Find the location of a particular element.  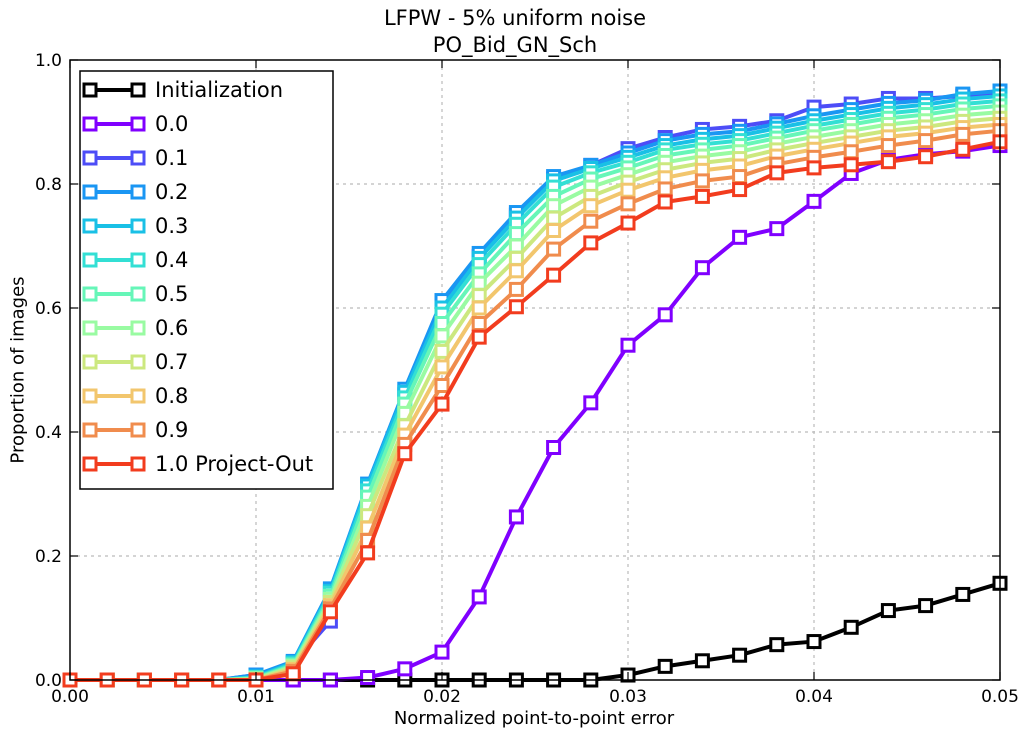

legend-item: 0.2 is located at coordinates (135, 192).